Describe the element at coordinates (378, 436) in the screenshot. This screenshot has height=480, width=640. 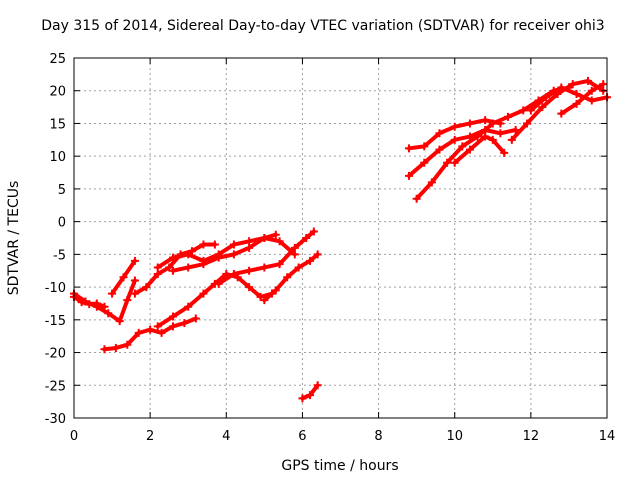
I see `x-tick-label: 8` at that location.